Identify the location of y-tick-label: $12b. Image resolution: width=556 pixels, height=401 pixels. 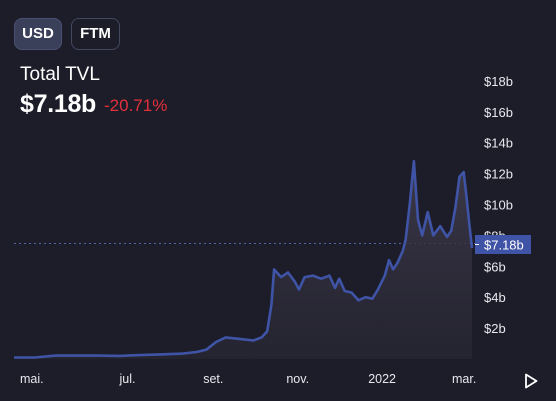
(498, 174).